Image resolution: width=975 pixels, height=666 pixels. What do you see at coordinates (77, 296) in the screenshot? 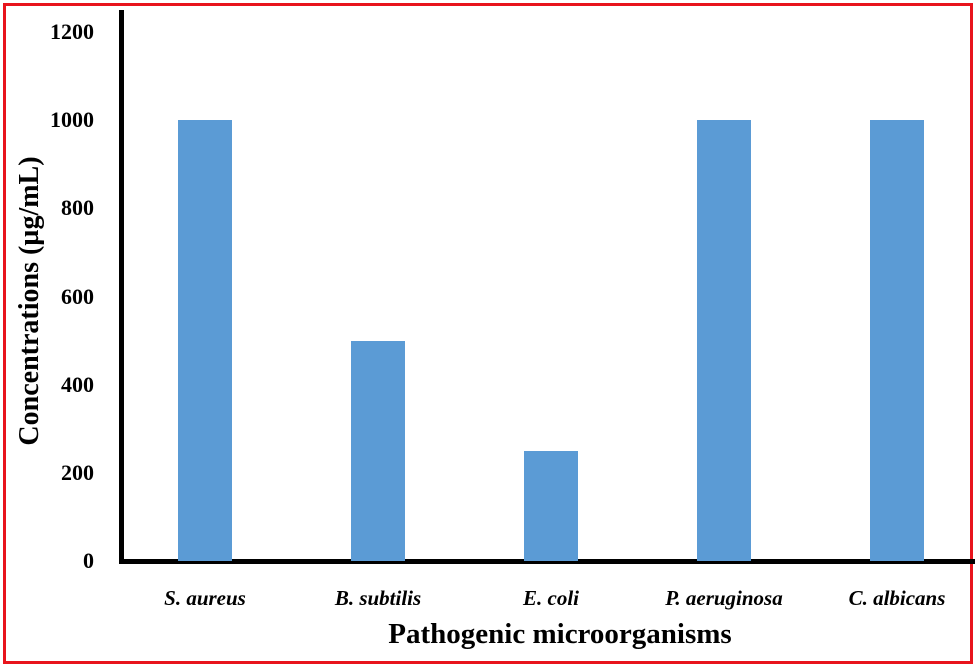
I see `y-tick-600: 600` at bounding box center [77, 296].